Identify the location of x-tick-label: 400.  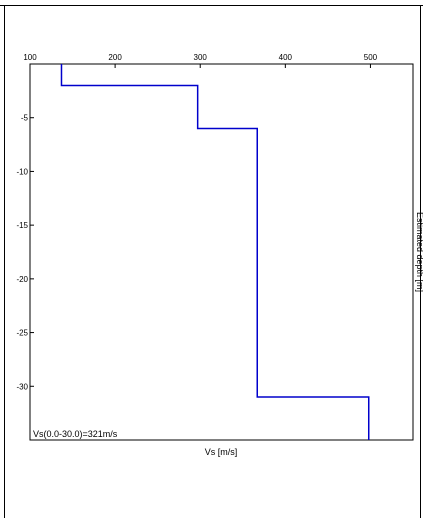
(286, 57).